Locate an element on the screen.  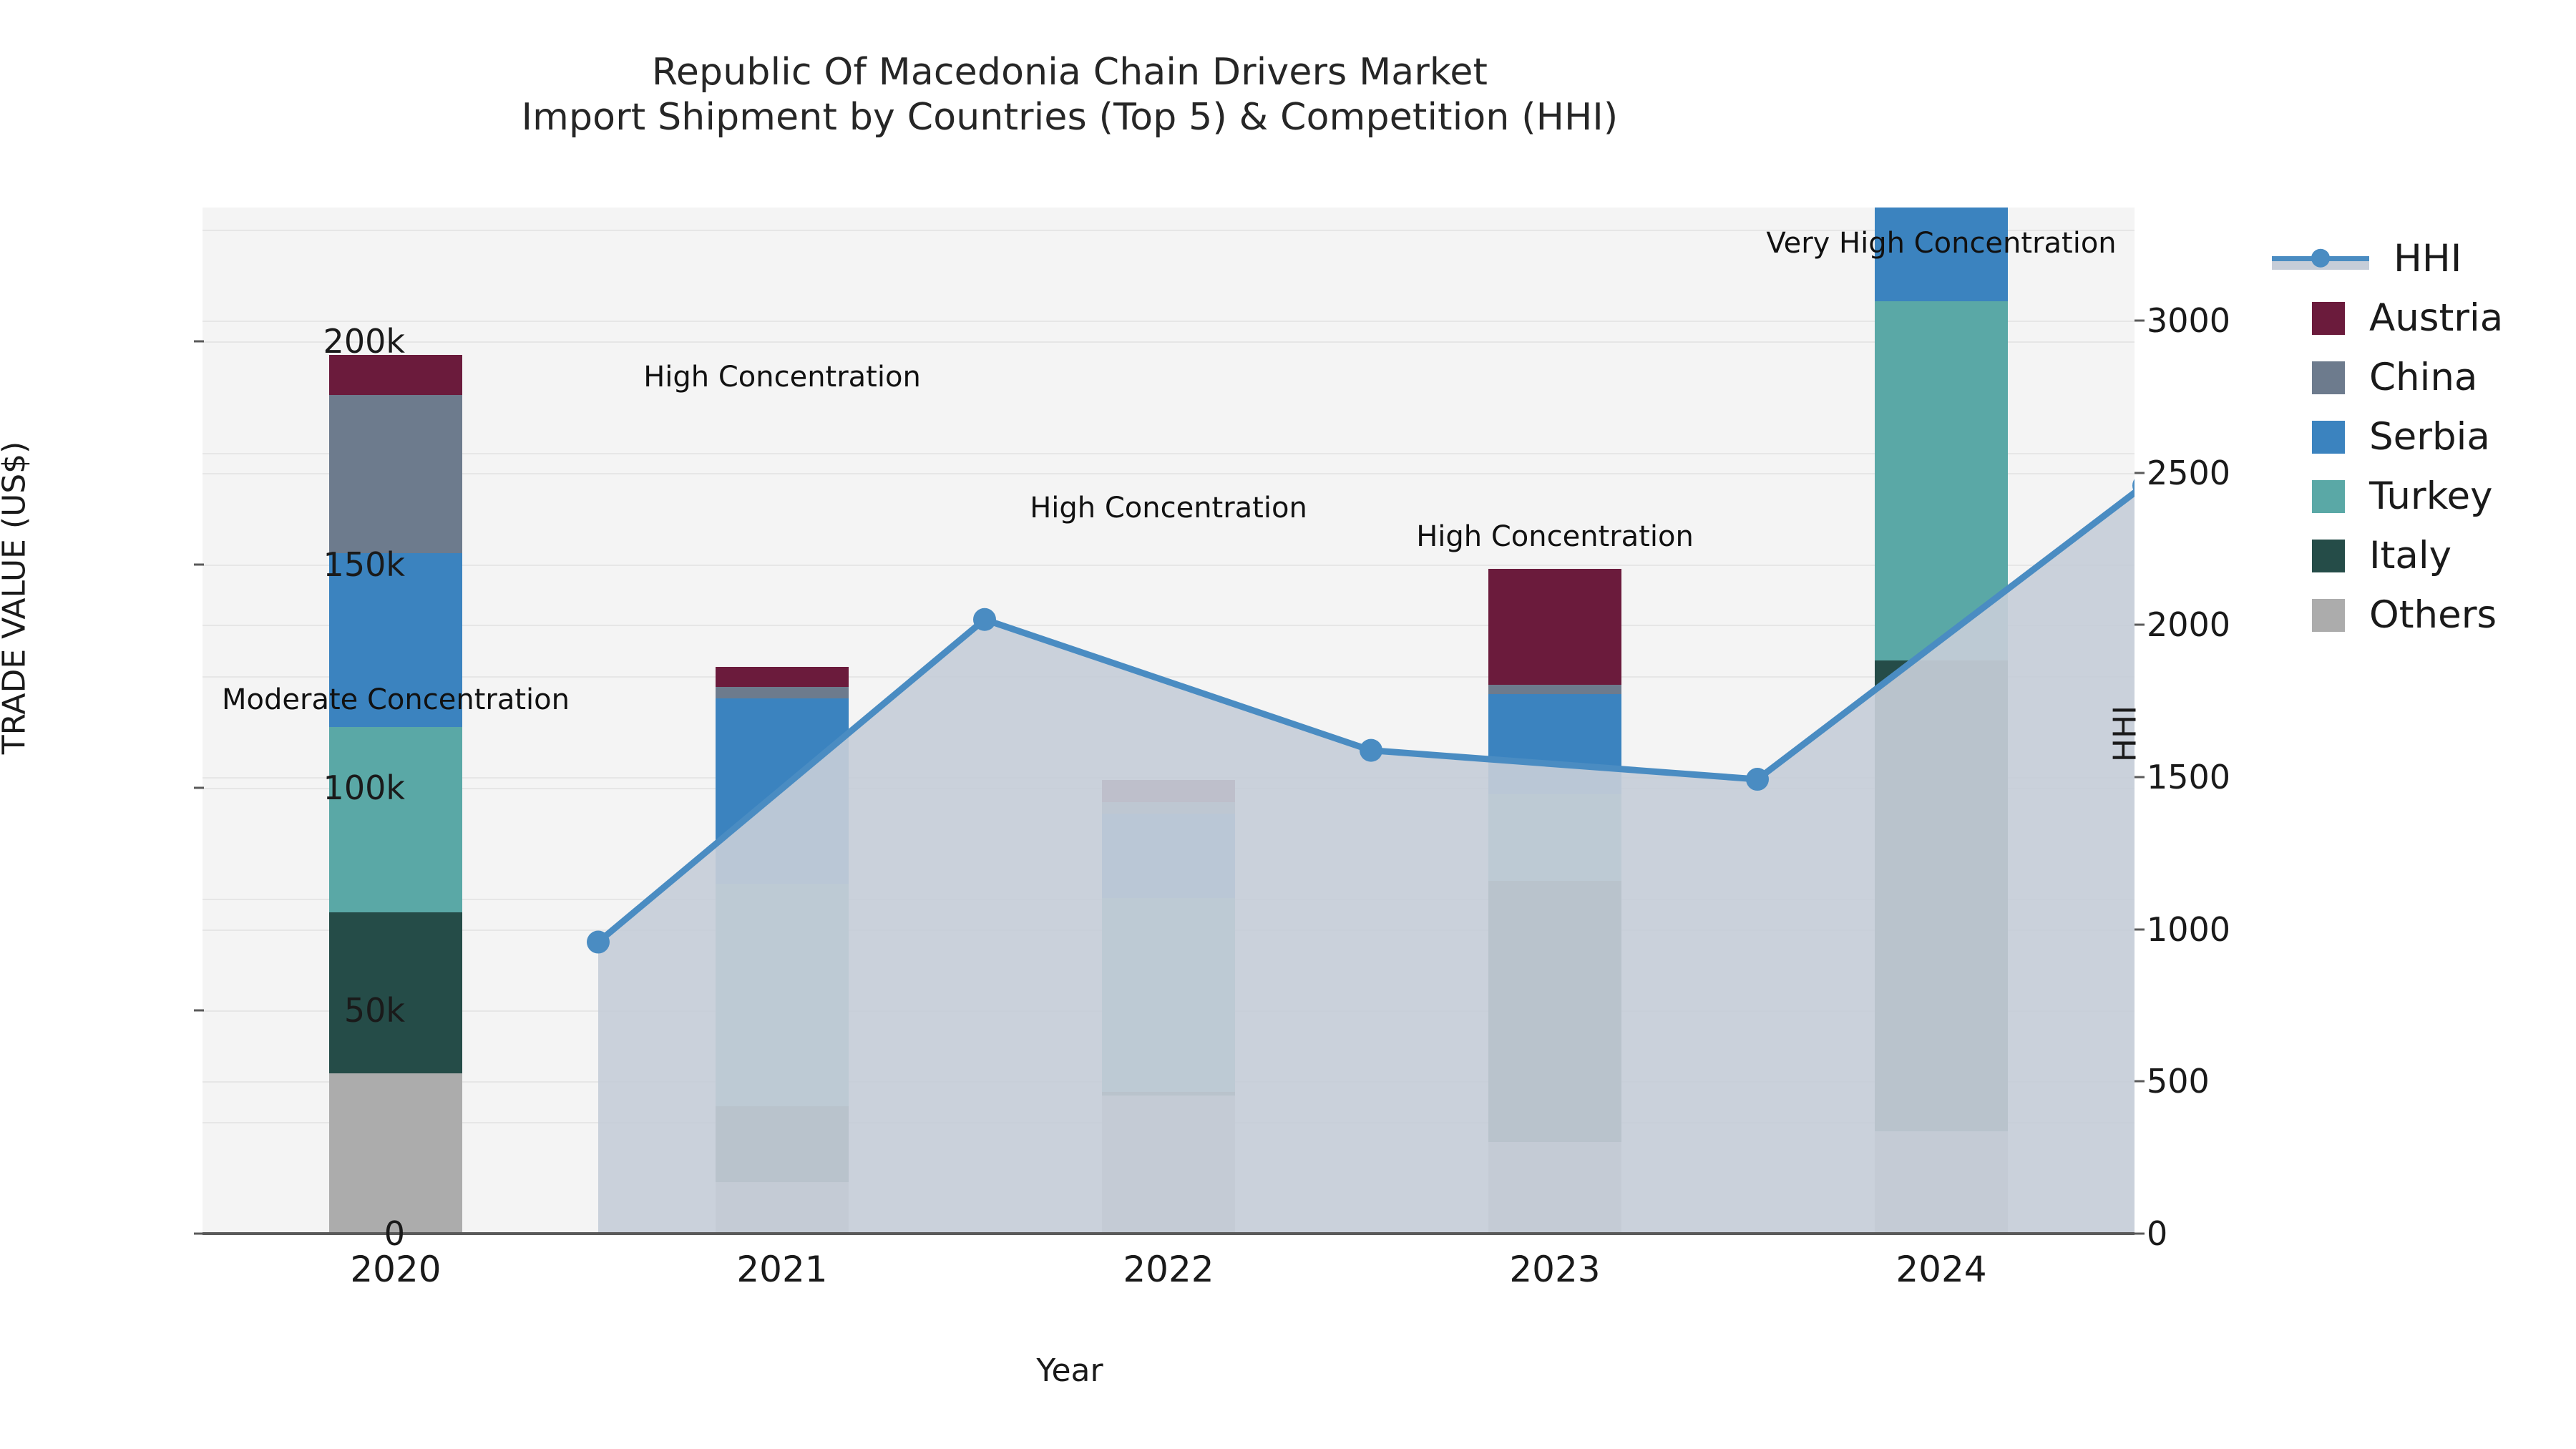
bar-segment-others-2021 is located at coordinates (782, 1208).